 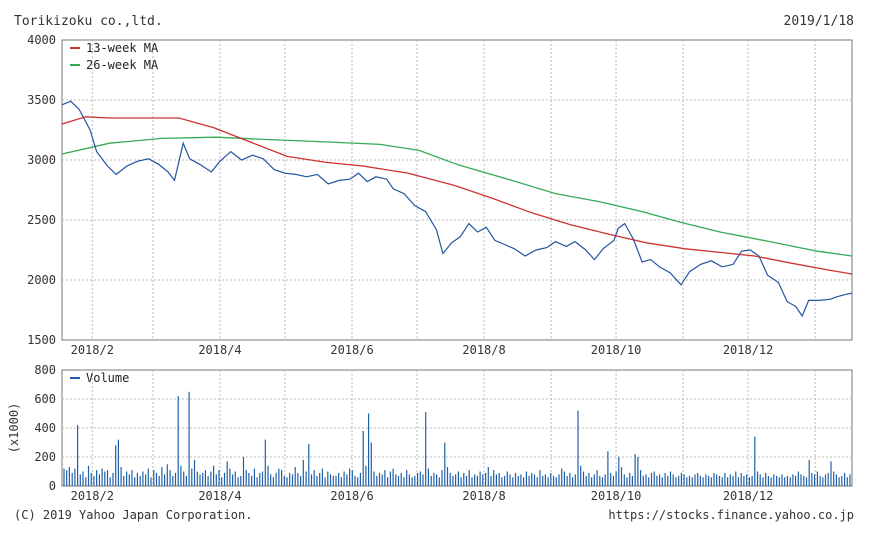 I want to click on legend-26-week-ma: 26-week MA, so click(x=122, y=65).